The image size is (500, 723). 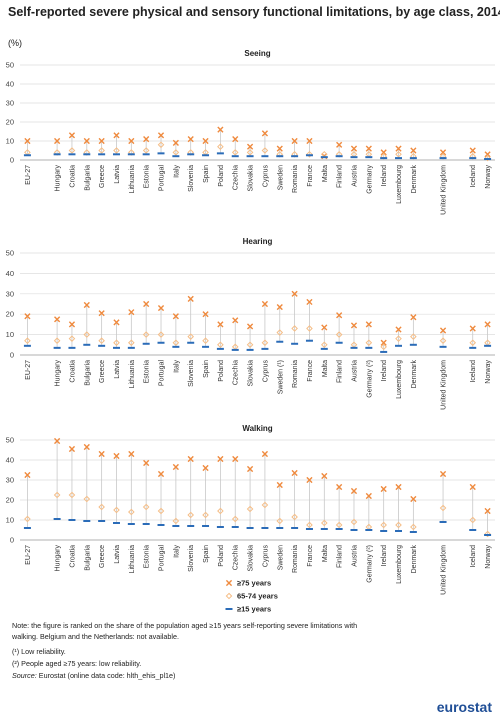 What do you see at coordinates (229, 583) in the screenshot?
I see `legend-symbol` at bounding box center [229, 583].